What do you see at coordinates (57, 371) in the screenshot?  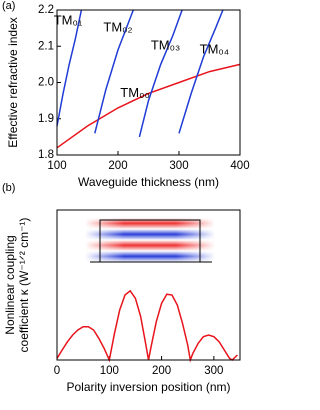 I see `x-tick-label: 0` at bounding box center [57, 371].